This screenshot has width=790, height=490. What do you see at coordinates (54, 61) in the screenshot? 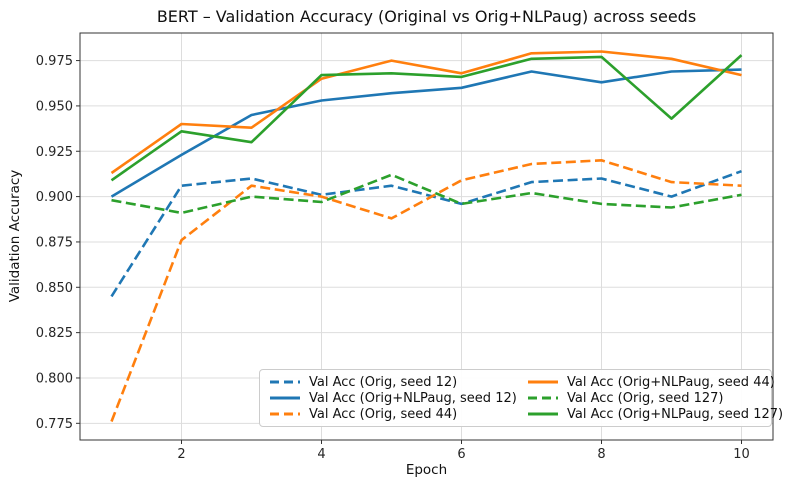
I see `y-tick-label: 0.975` at bounding box center [54, 61].